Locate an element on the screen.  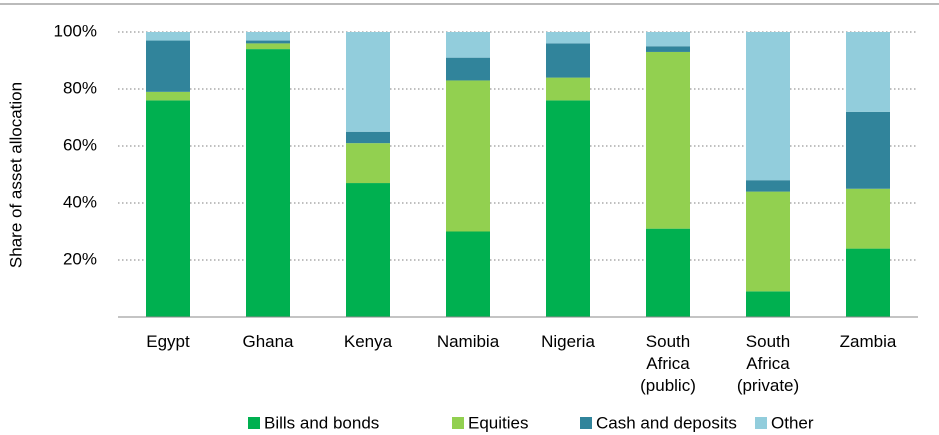
y-tick-label: 80% is located at coordinates (80, 87).